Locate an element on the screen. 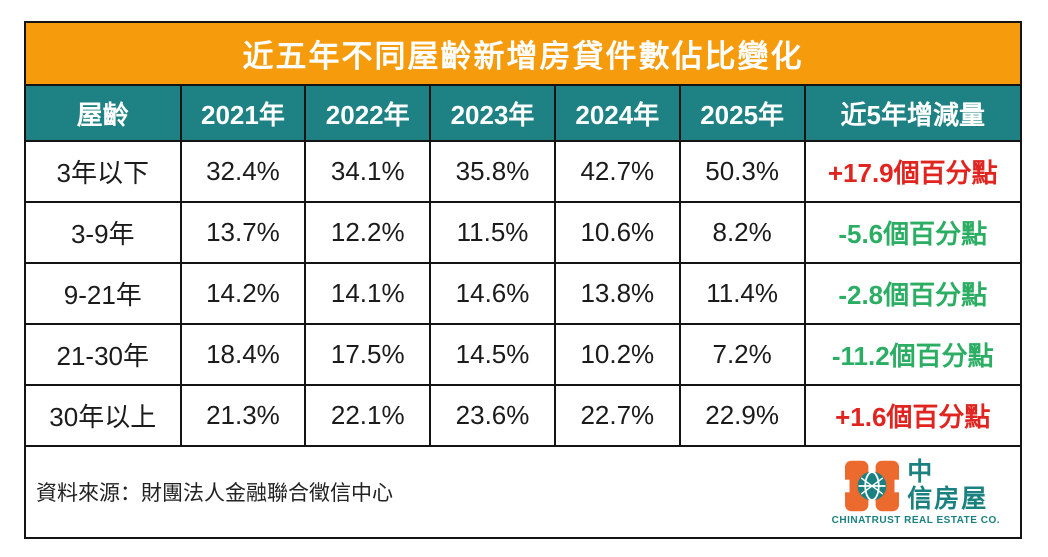  value-cell: 14.2% is located at coordinates (243, 293).